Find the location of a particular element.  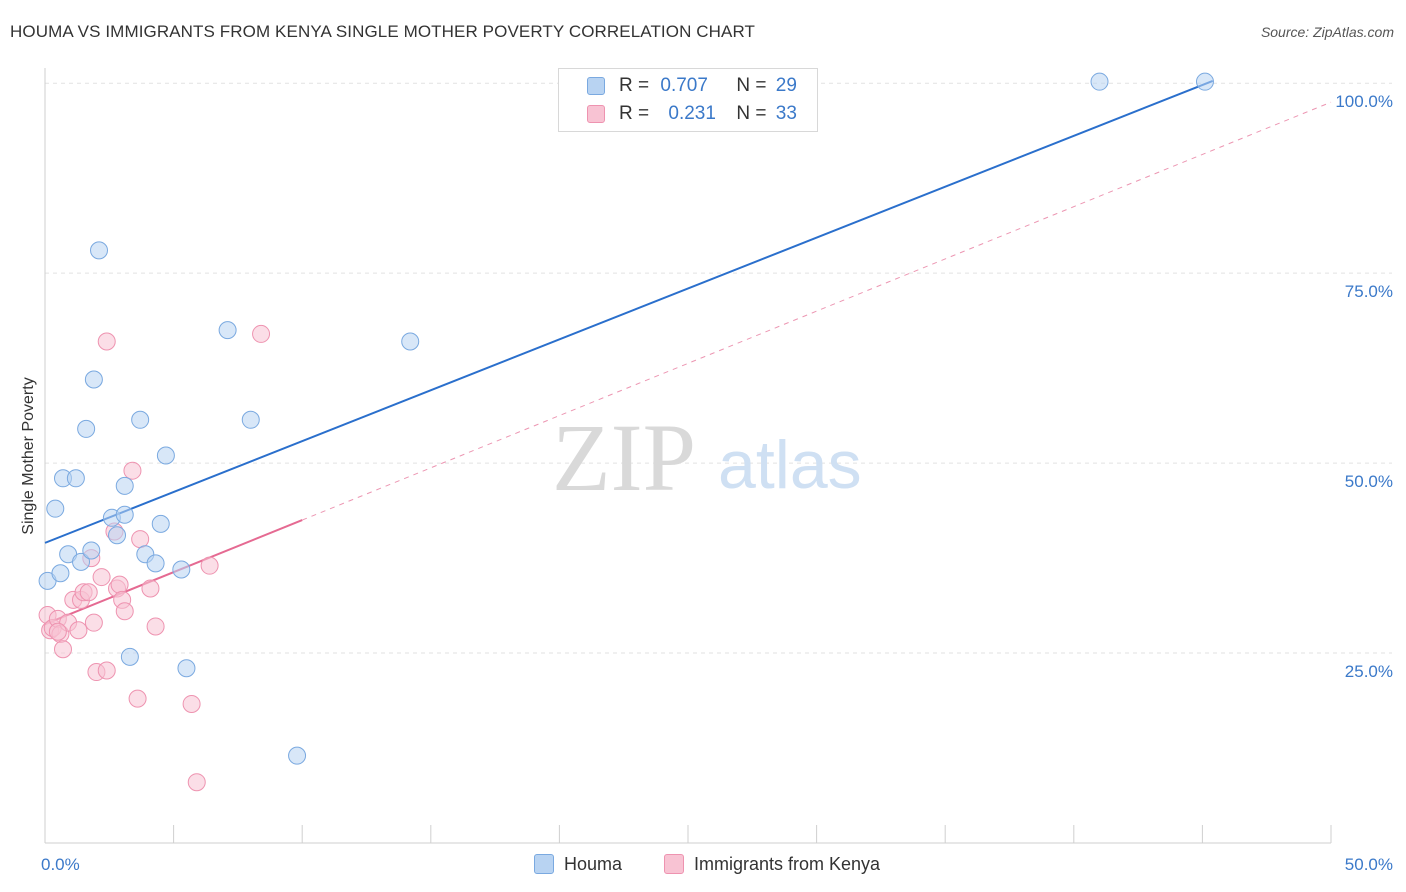

watermark: ZIP atlas is located at coordinates (707, 457).